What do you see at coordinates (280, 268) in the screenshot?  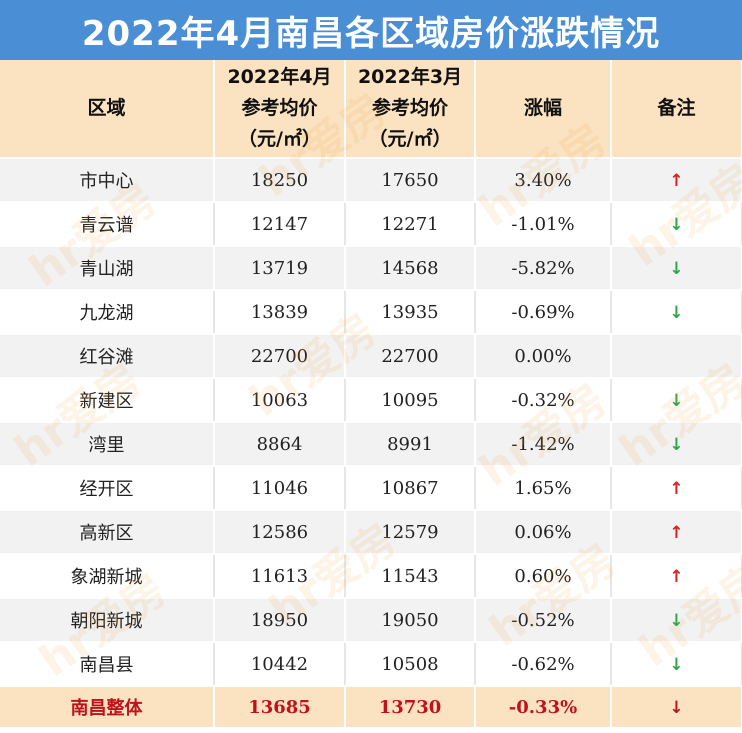 I see `april-price-cell: 13719` at bounding box center [280, 268].